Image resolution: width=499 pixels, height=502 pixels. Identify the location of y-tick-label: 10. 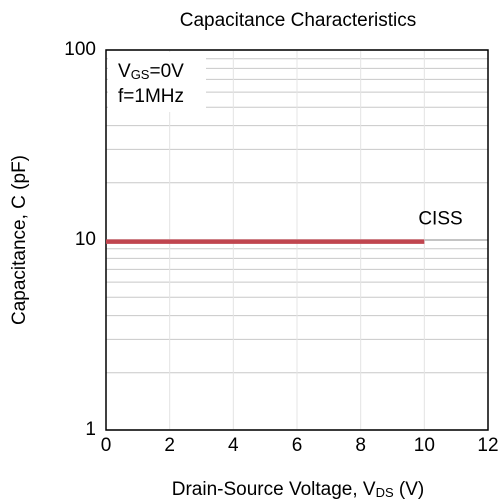
(85, 239).